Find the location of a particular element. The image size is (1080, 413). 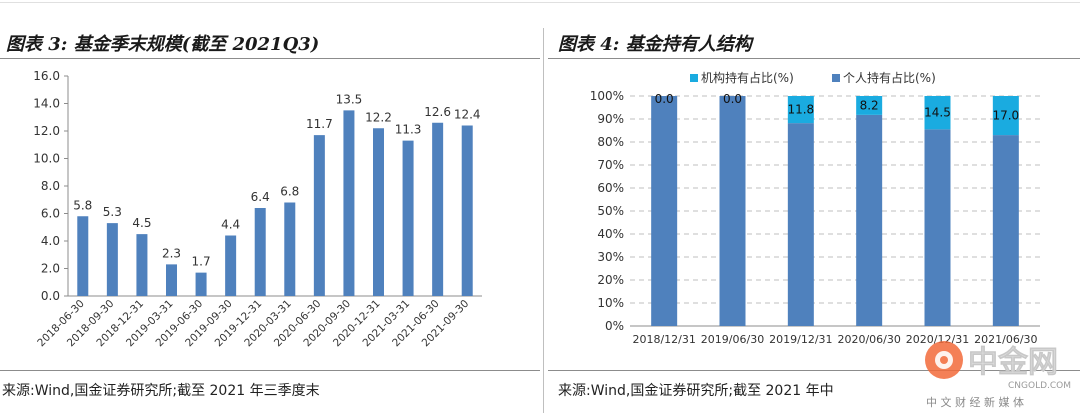

data-label: 12.6 is located at coordinates (437, 112).